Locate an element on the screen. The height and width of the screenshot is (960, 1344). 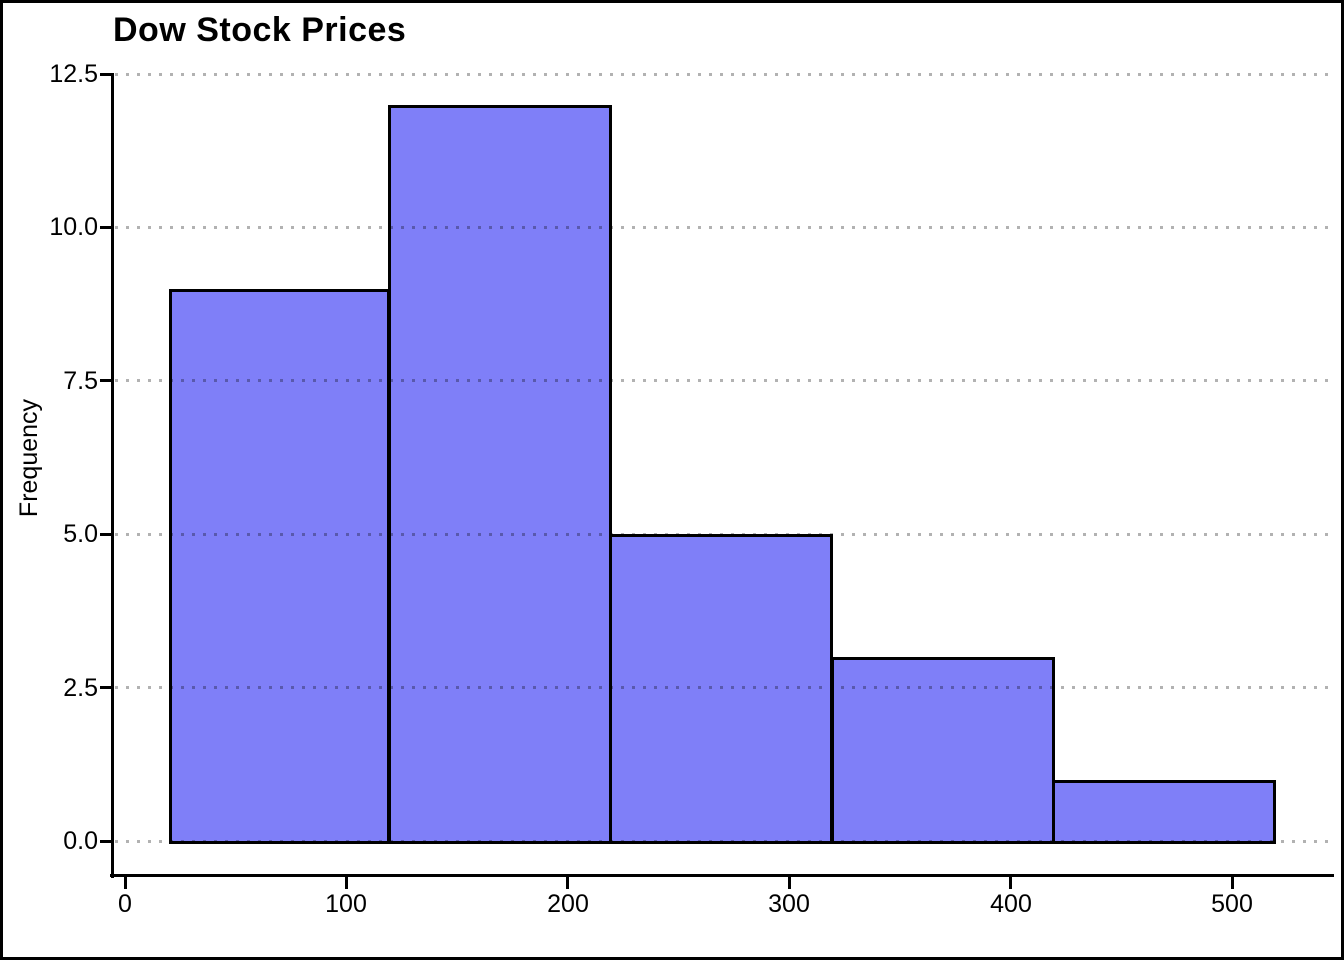
x-tick-label: 100 is located at coordinates (346, 904).